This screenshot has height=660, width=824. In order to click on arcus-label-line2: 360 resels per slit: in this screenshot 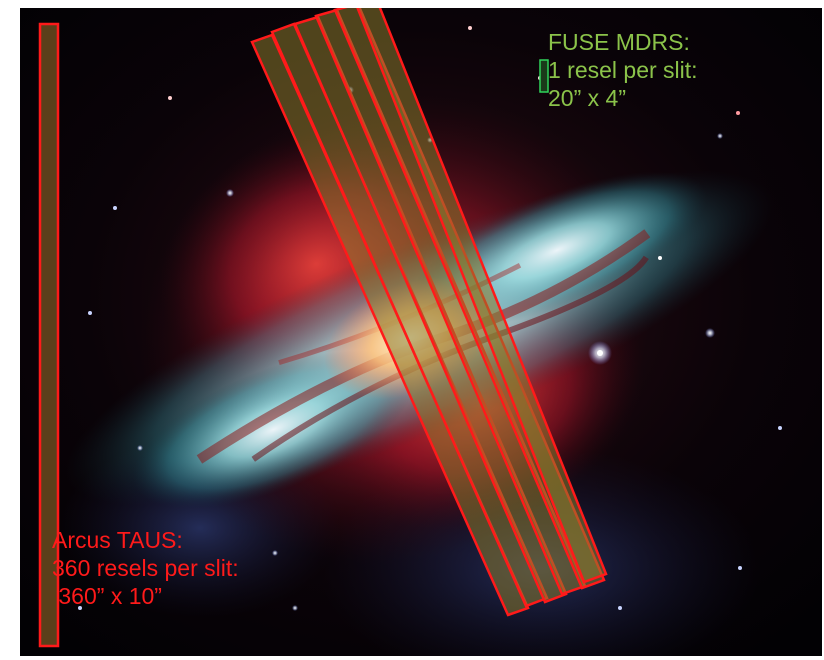, I will do `click(145, 568)`.